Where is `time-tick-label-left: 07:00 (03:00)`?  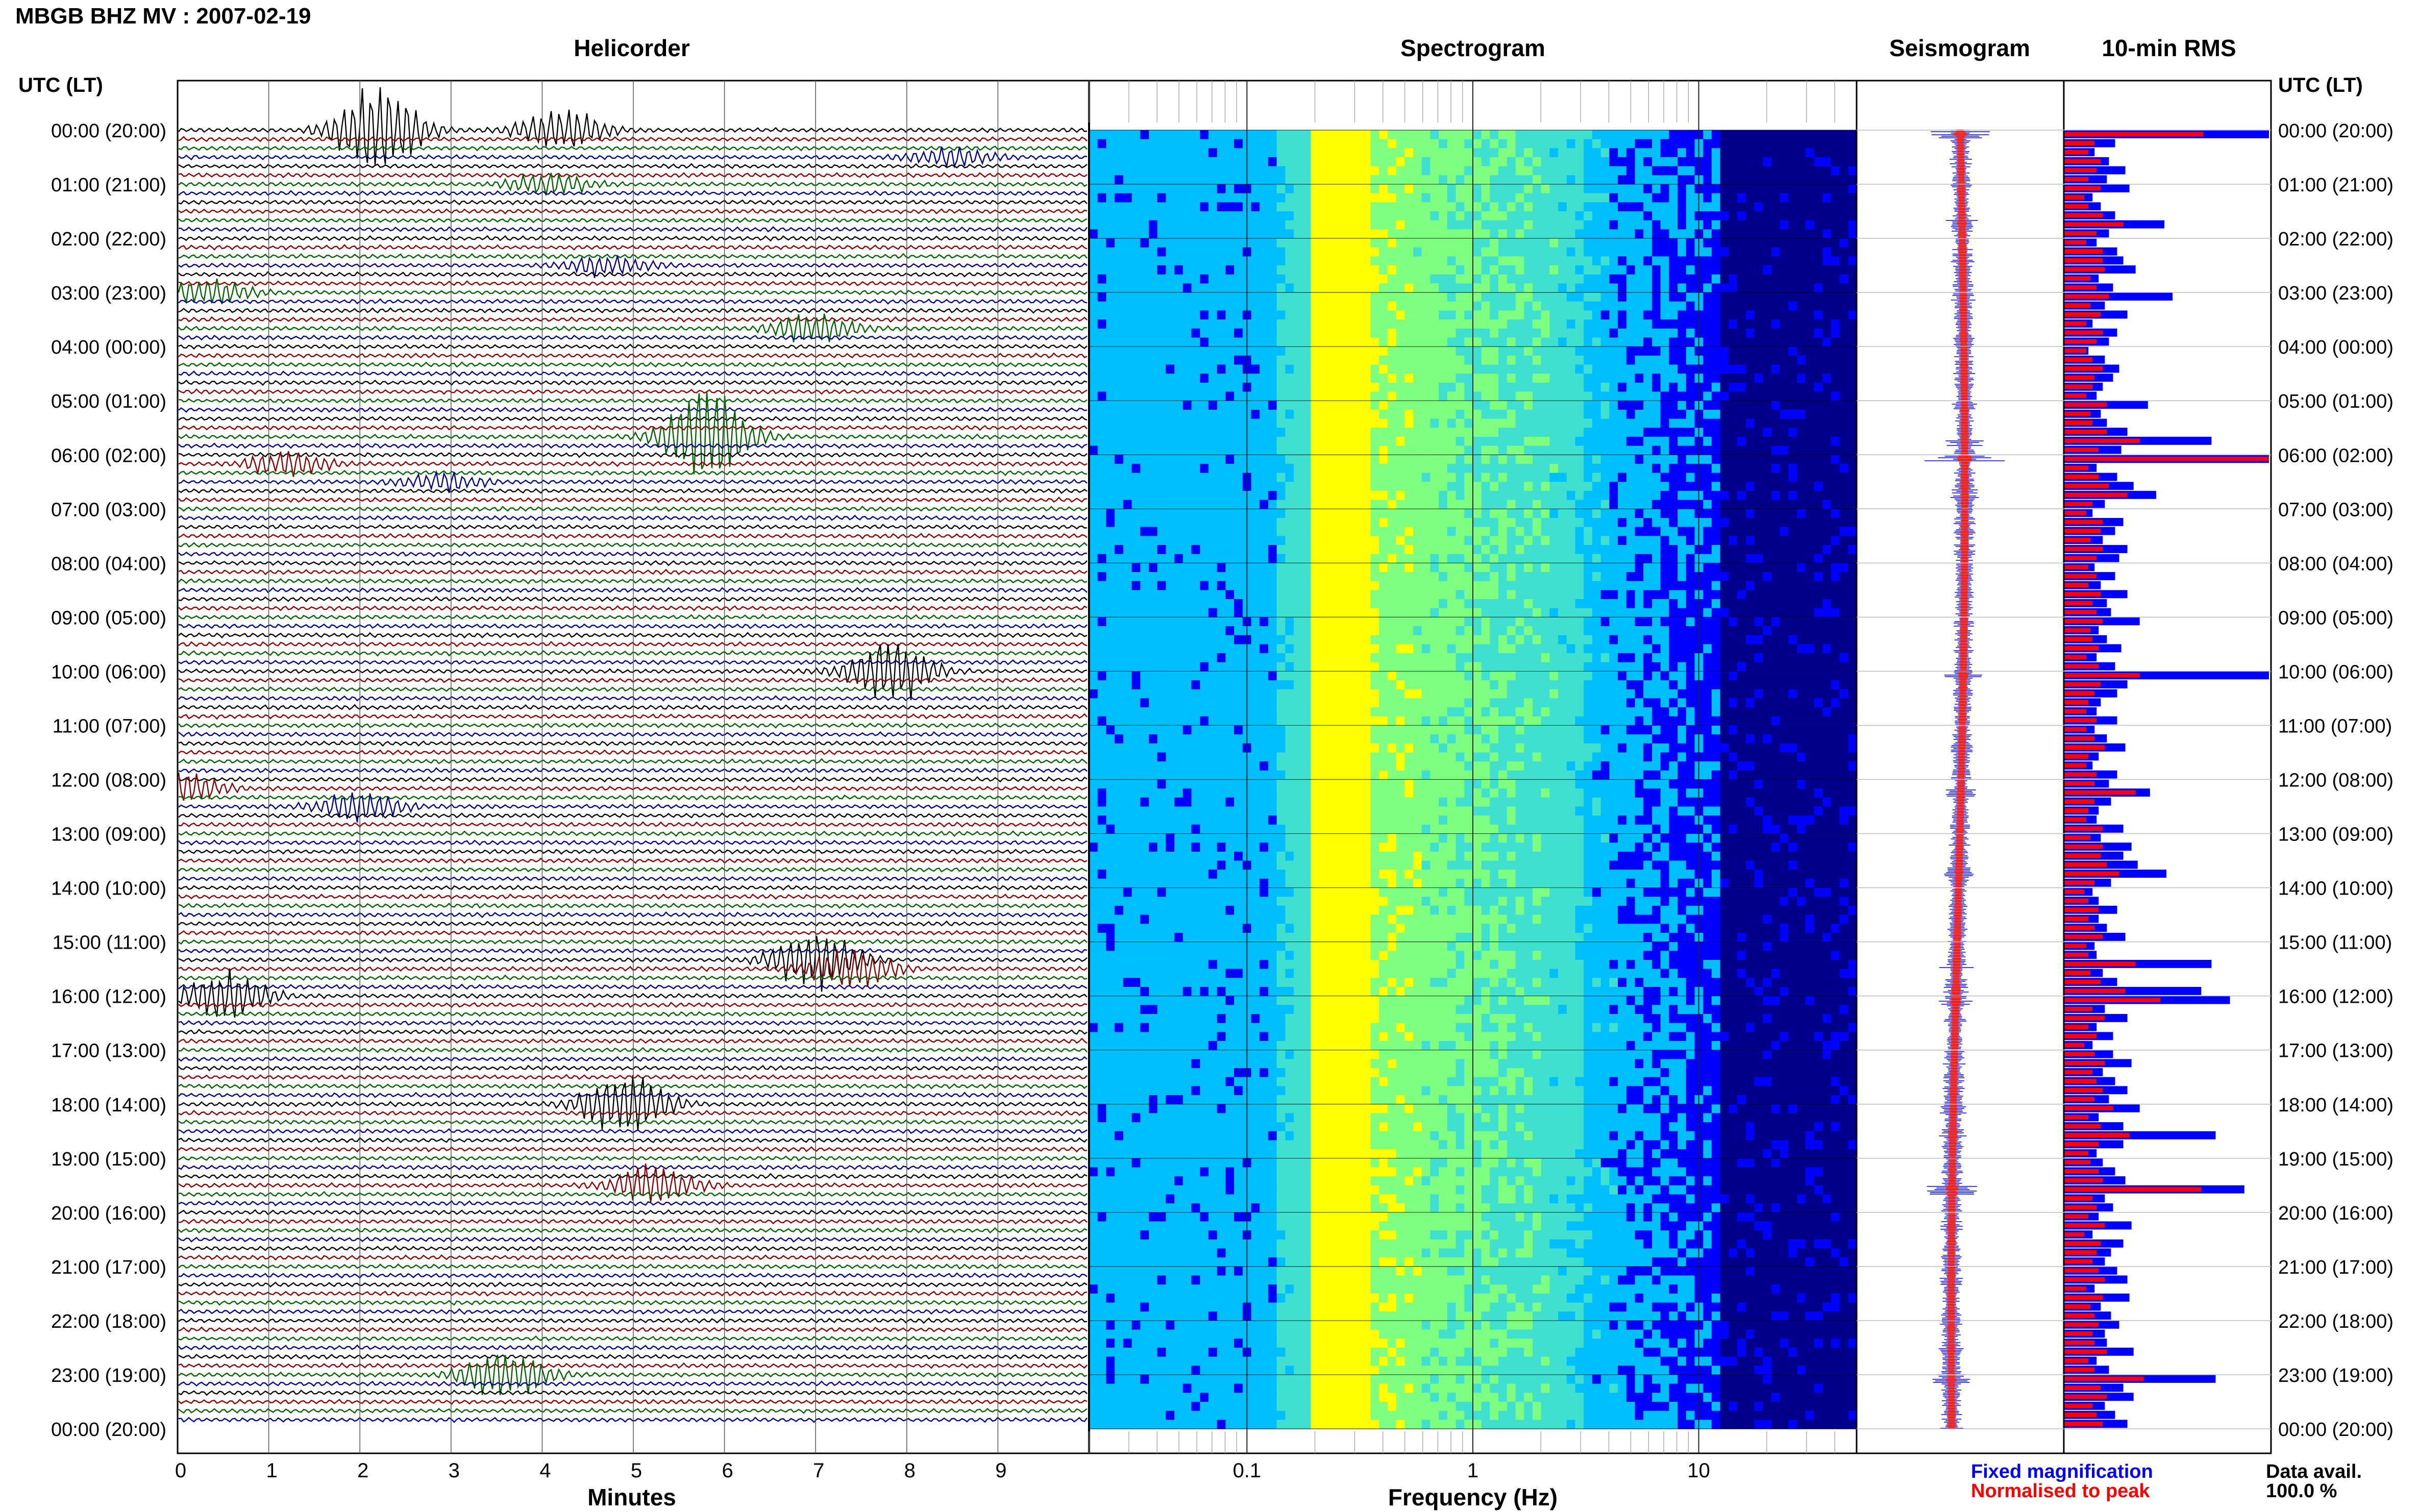 time-tick-label-left: 07:00 (03:00) is located at coordinates (108, 509).